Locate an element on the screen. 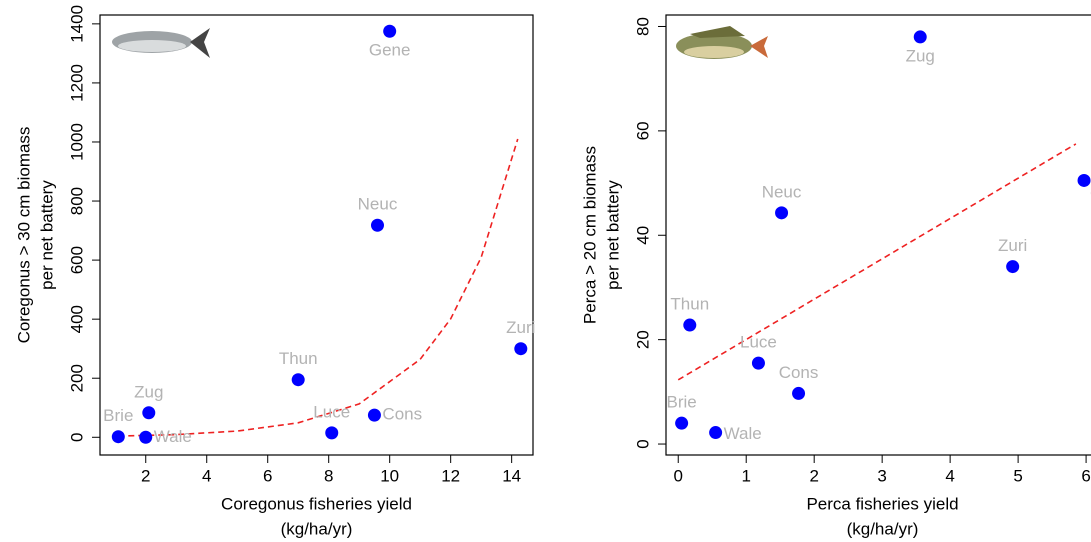 Image resolution: width=1091 pixels, height=542 pixels. y-tick-label: 800 is located at coordinates (76, 201).